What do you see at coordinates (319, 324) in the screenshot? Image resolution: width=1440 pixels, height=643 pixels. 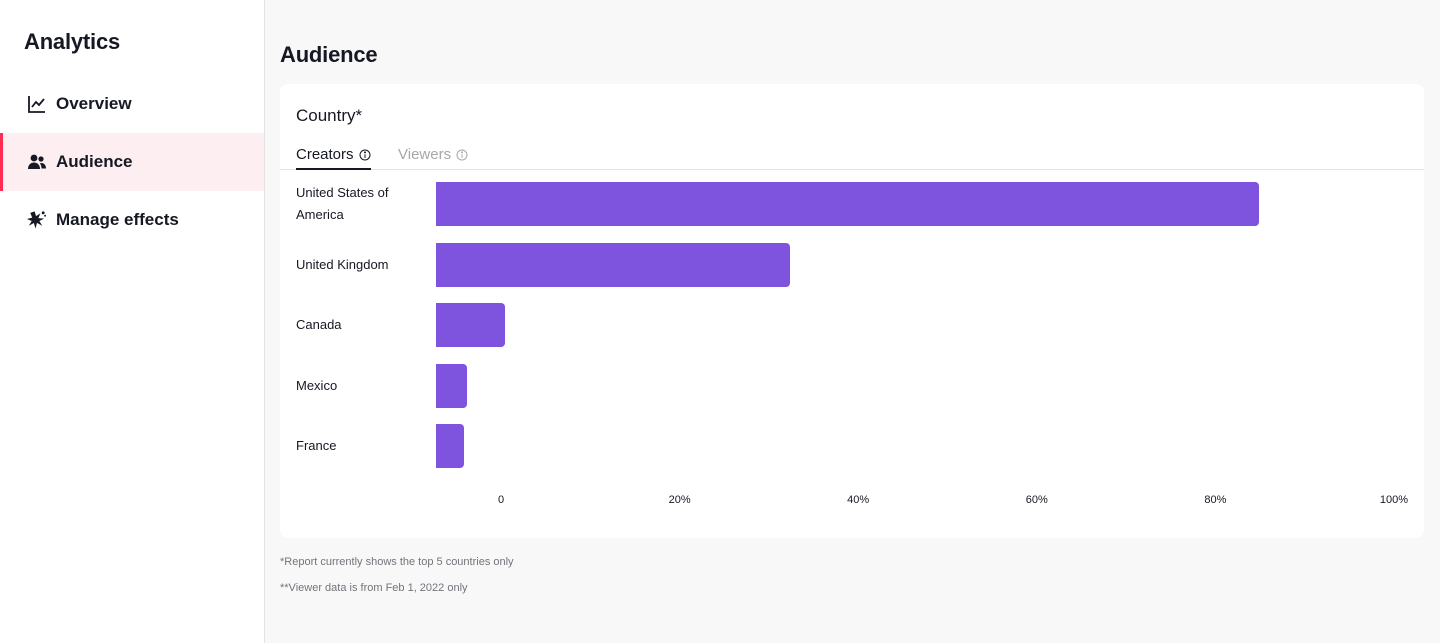 I see `country-label: Canada` at bounding box center [319, 324].